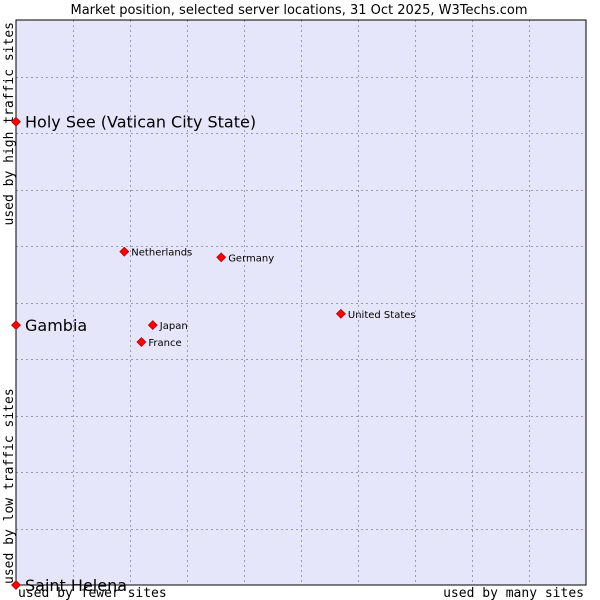 The height and width of the screenshot is (600, 600). I want to click on data-point-france: France, so click(159, 343).